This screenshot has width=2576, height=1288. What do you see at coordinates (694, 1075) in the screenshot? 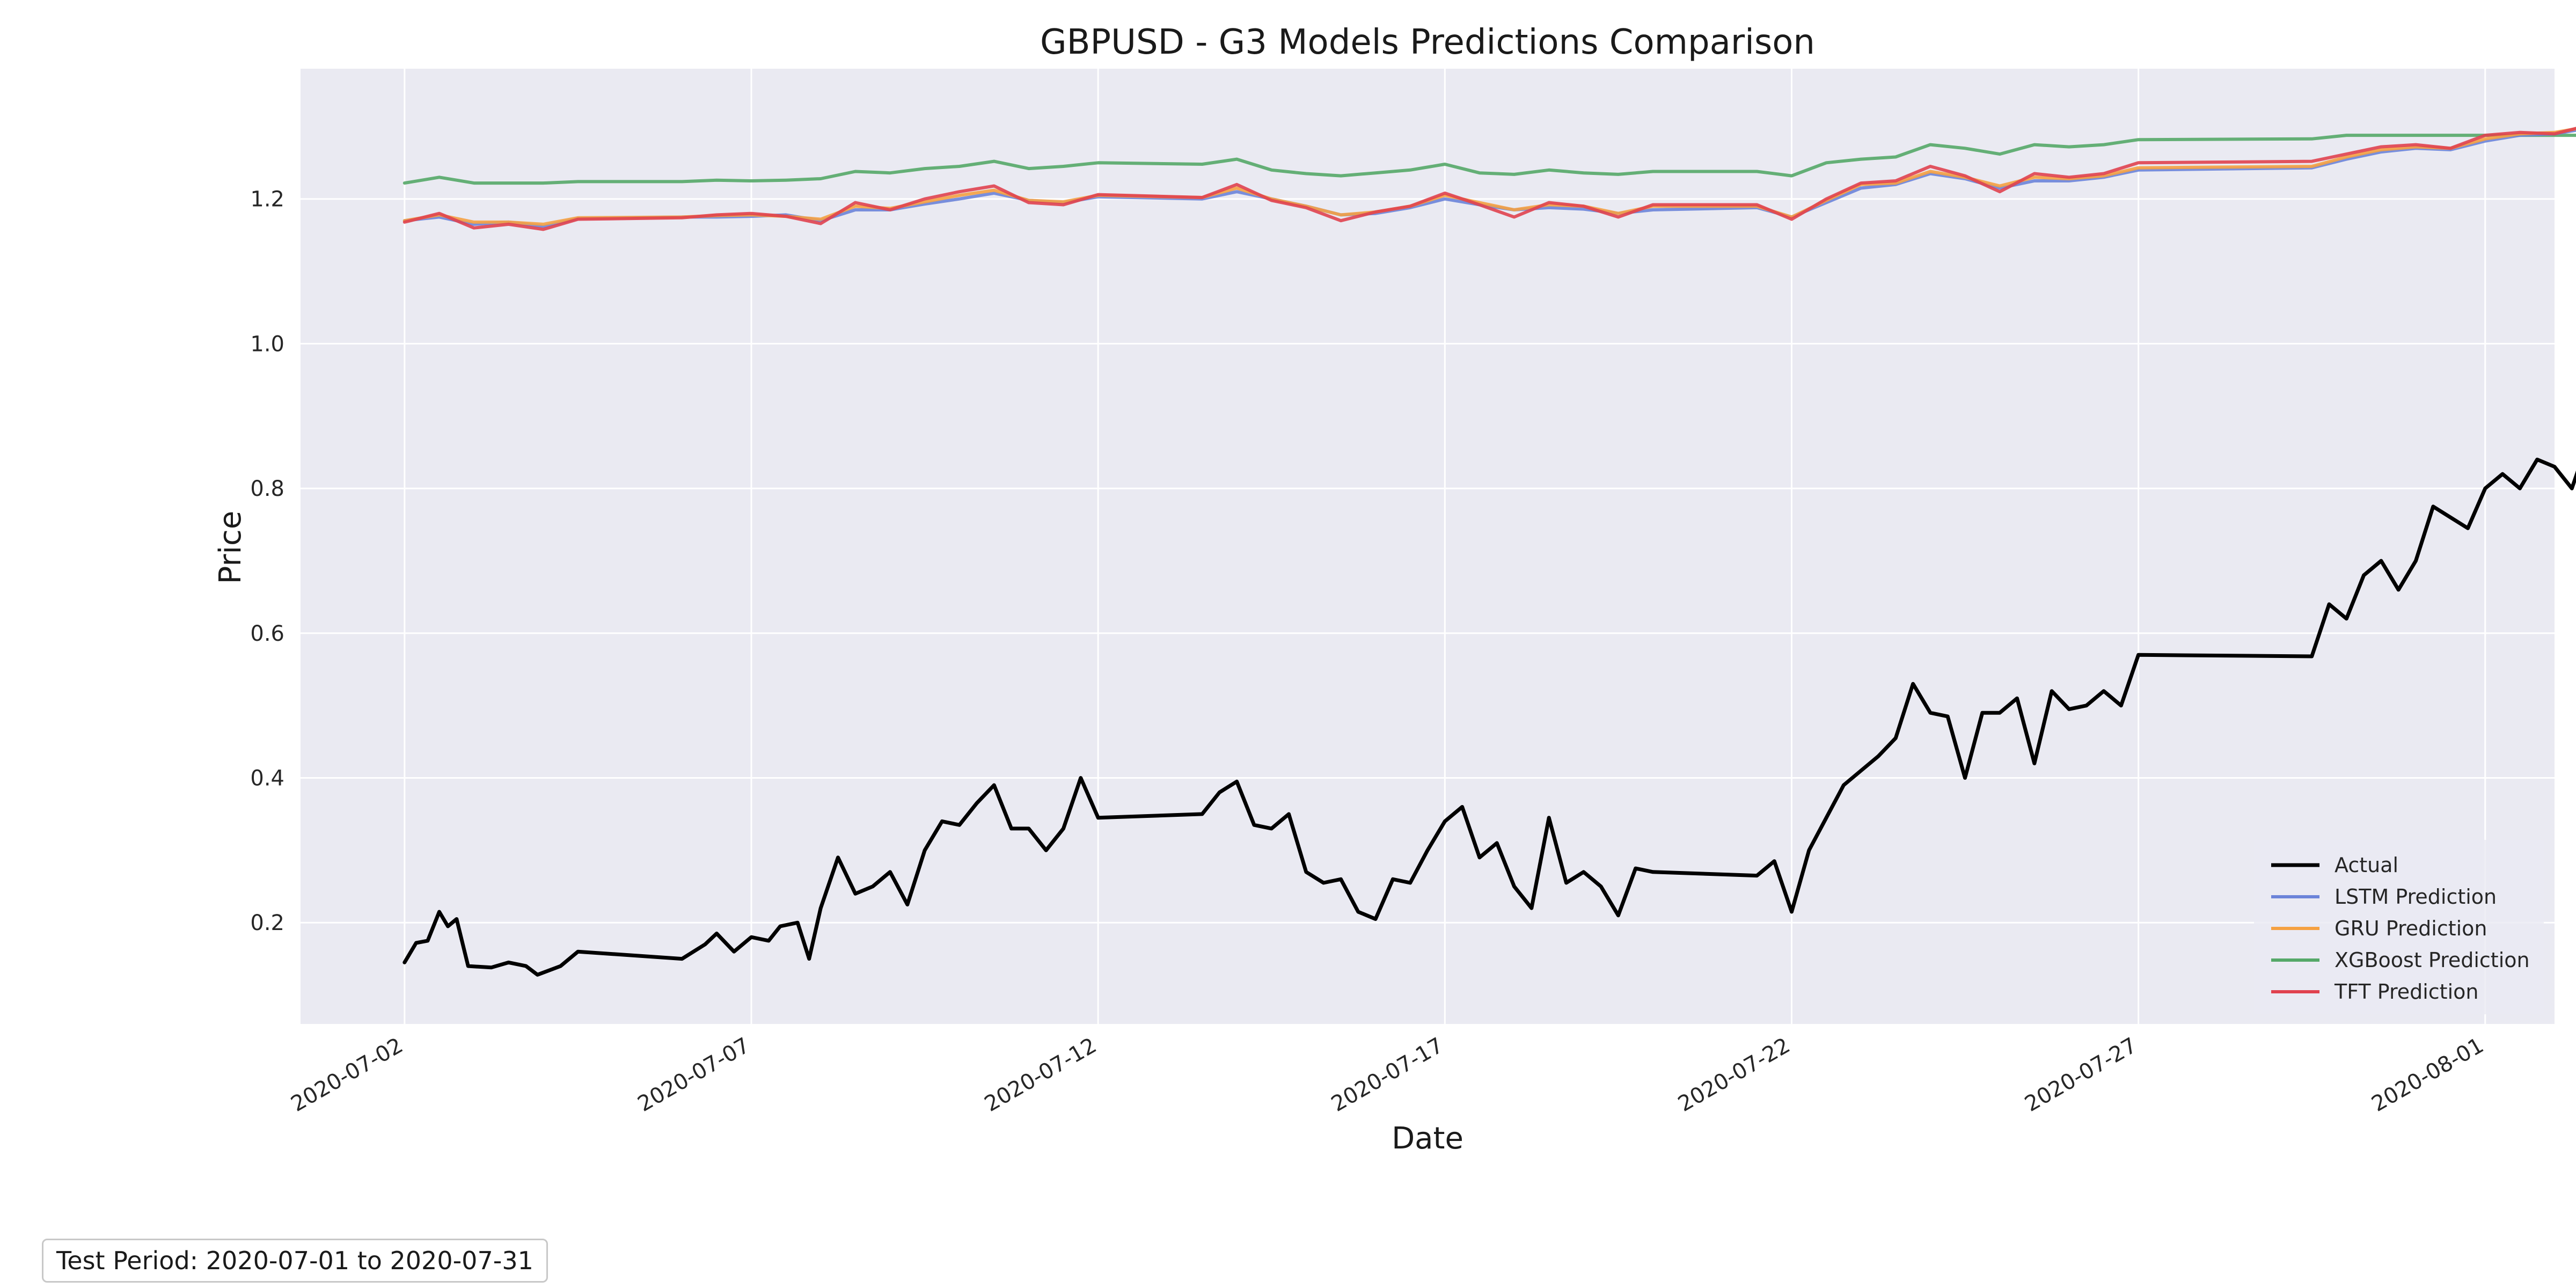
I see `x-tick-label: 2020-07-07` at bounding box center [694, 1075].